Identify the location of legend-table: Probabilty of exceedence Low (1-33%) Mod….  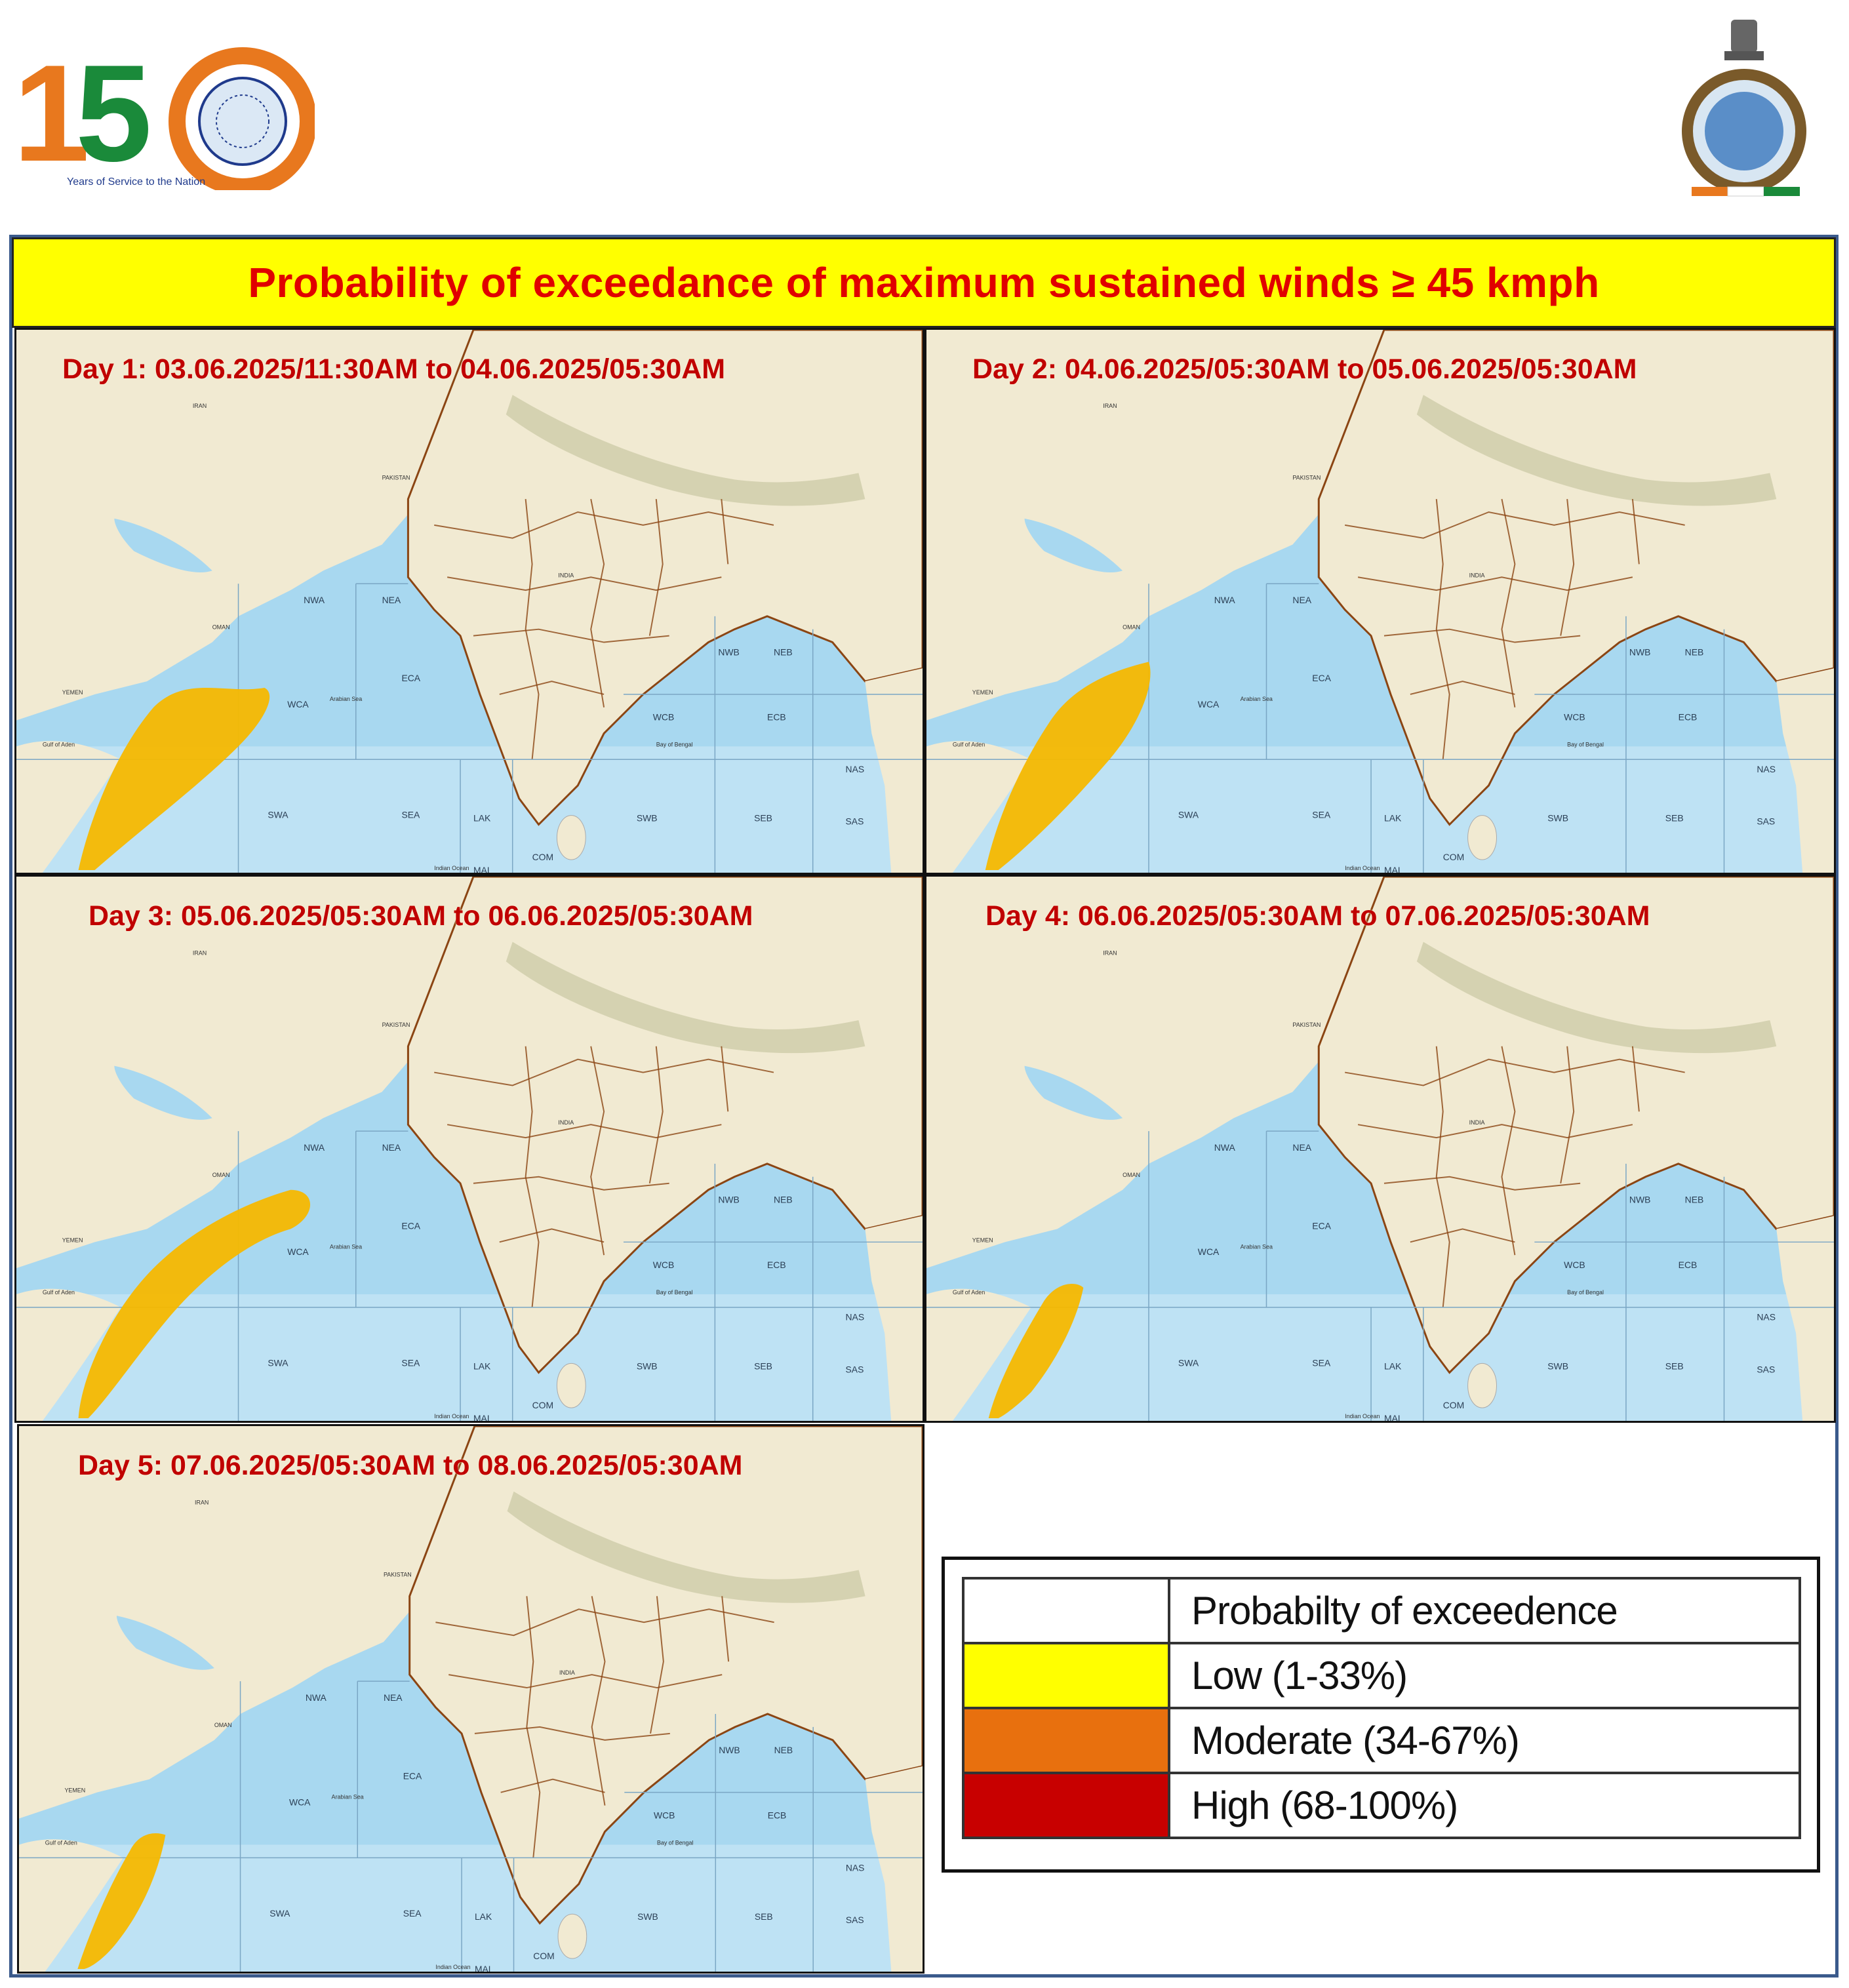
(1381, 1708).